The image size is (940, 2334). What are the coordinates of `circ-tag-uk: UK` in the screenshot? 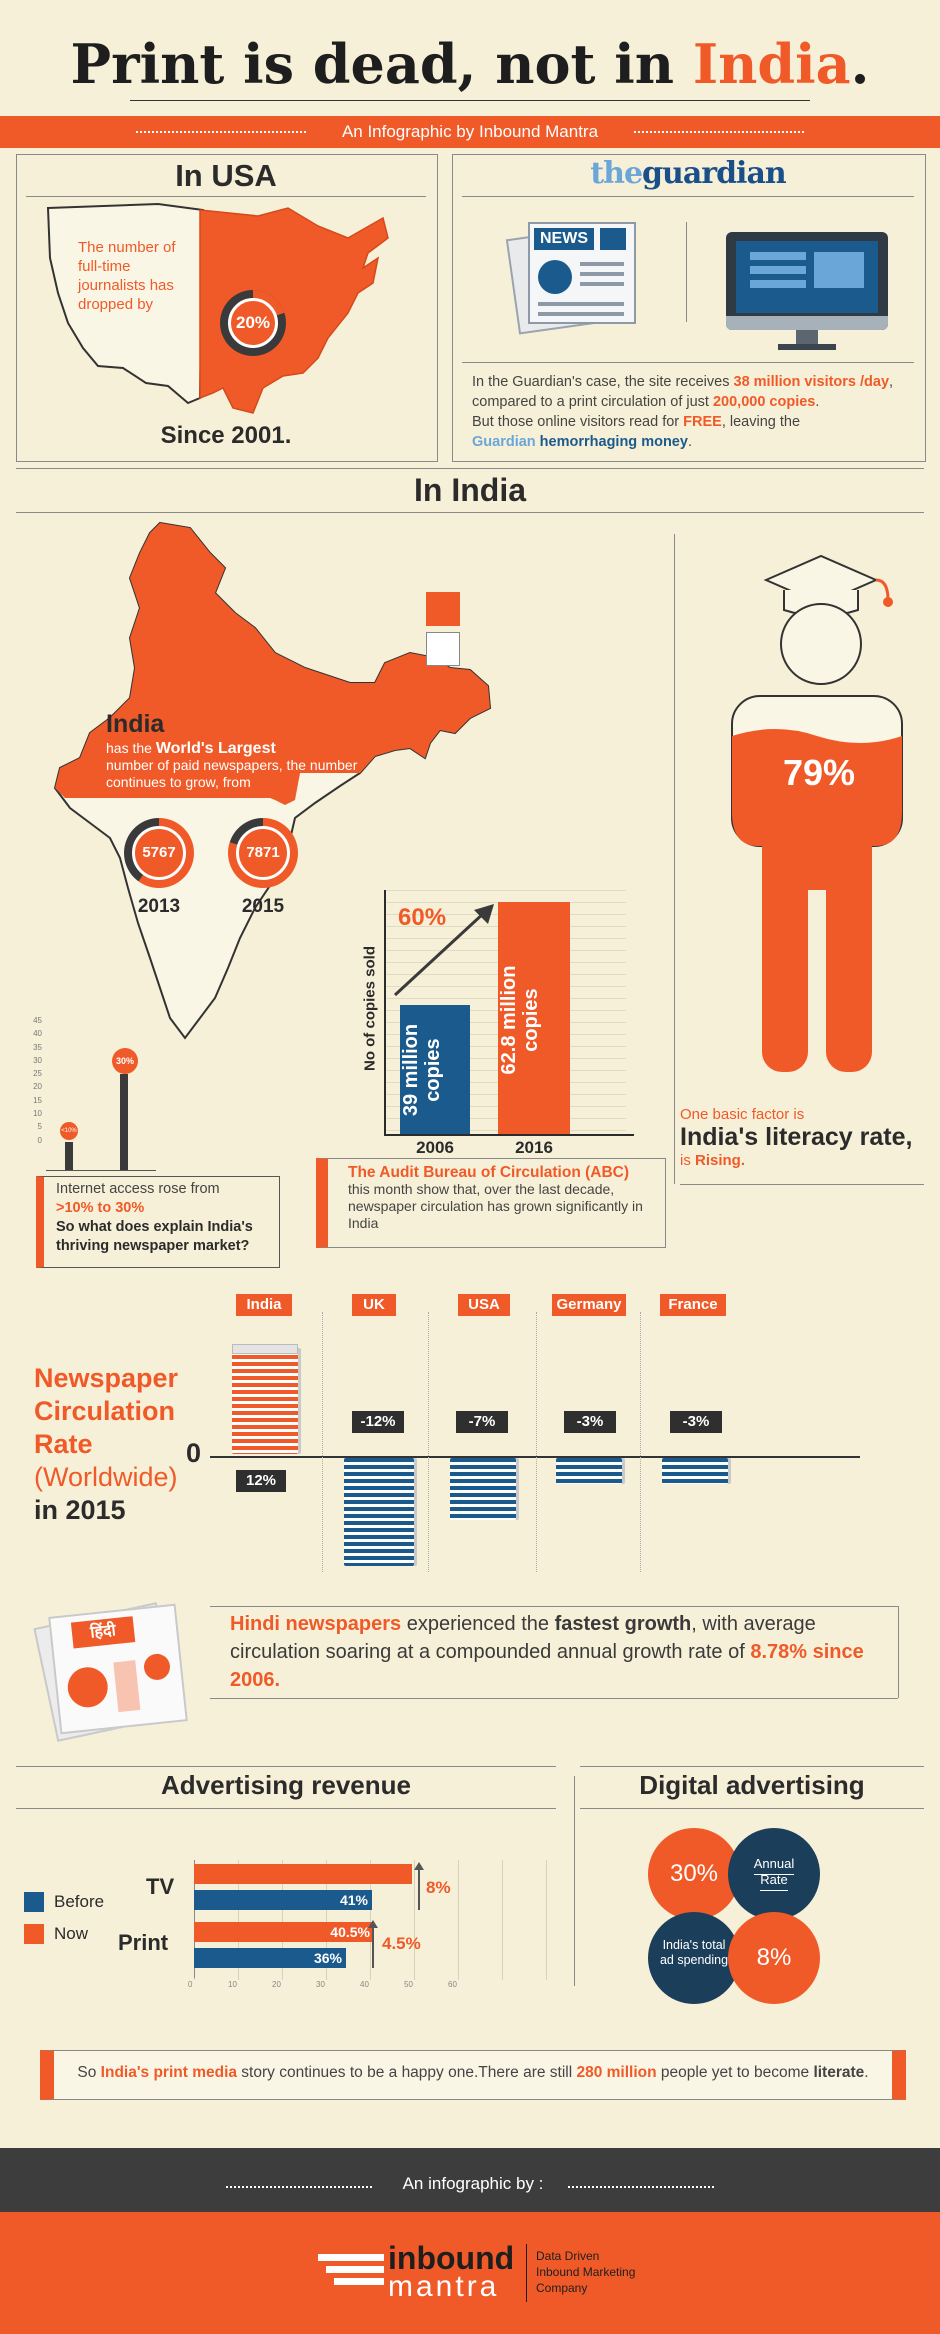 It's located at (374, 1305).